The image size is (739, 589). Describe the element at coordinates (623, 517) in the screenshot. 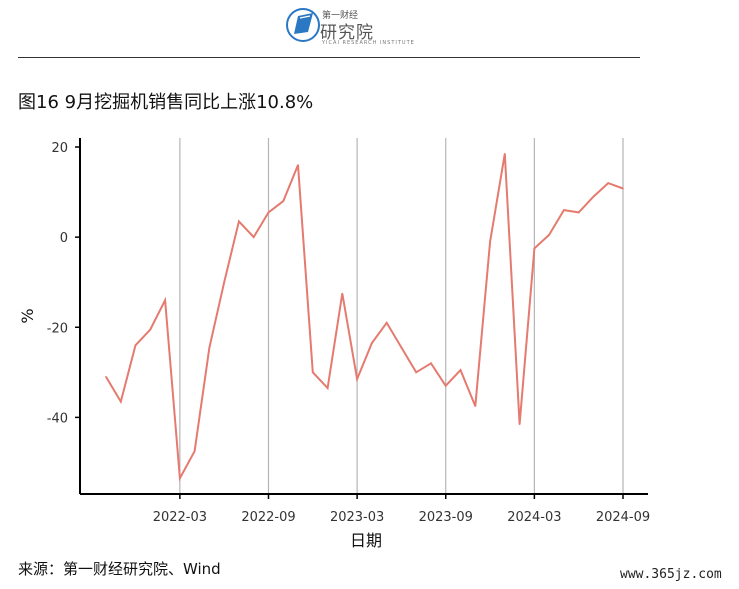

I see `x-tick-label: 2024-09` at that location.